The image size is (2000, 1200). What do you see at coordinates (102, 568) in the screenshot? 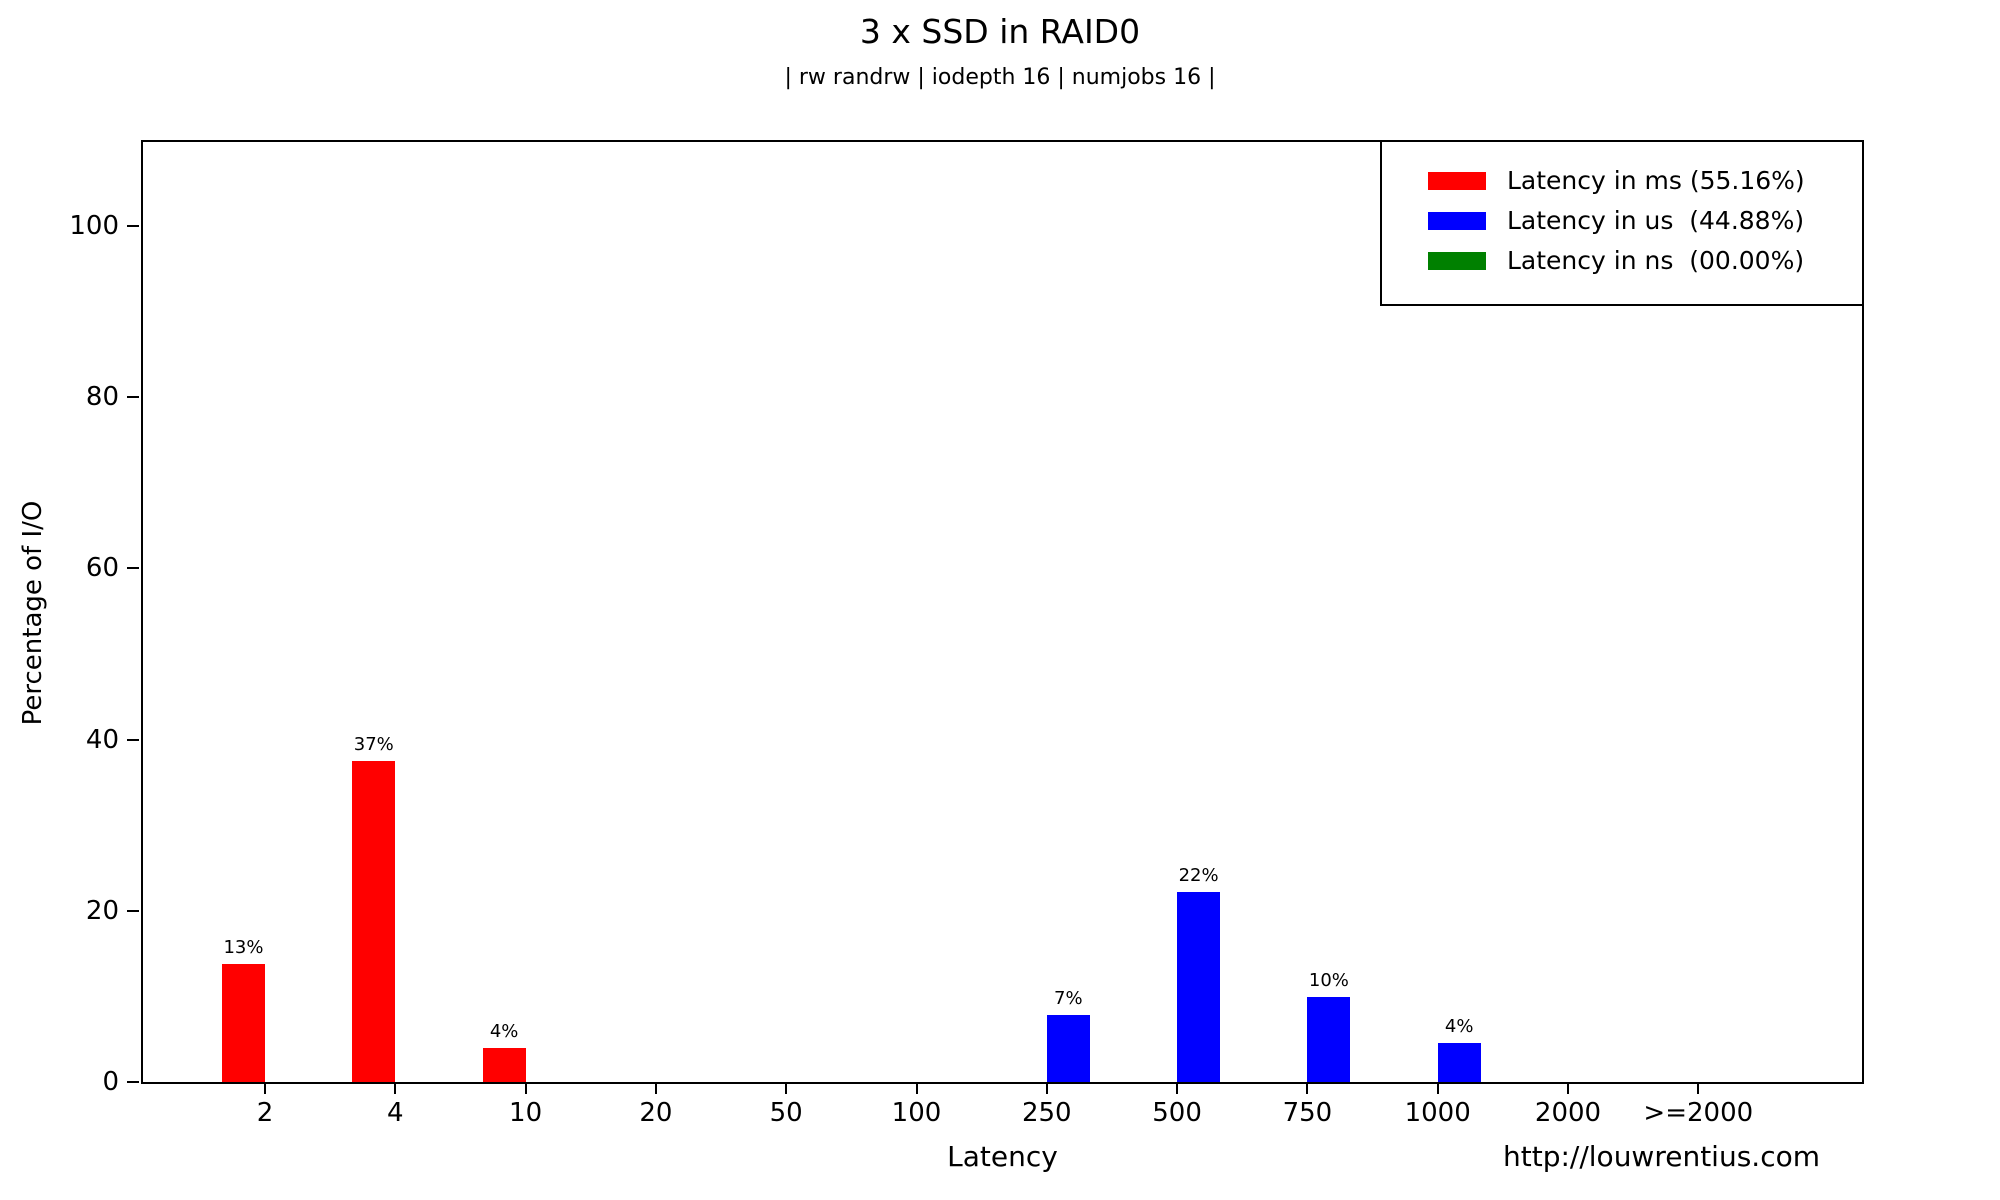
I see `y-tick-label: 60` at bounding box center [102, 568].